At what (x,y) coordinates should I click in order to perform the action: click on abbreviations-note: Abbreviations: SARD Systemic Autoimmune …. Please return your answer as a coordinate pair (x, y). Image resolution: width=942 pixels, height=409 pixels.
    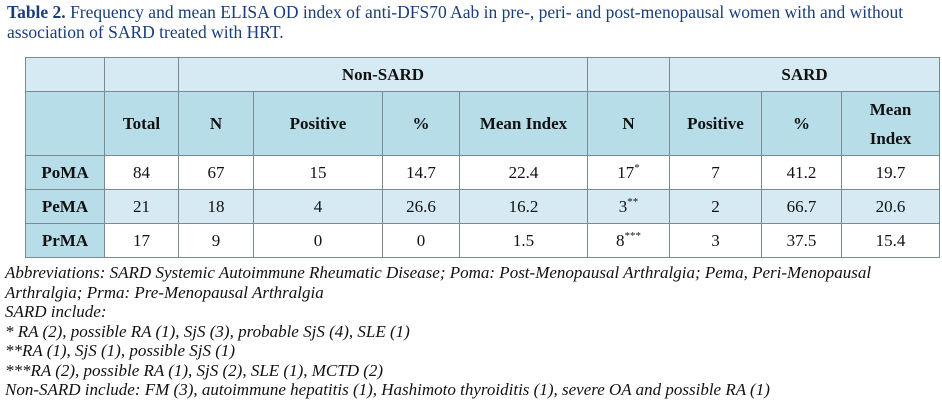
    Looking at the image, I should click on (438, 282).